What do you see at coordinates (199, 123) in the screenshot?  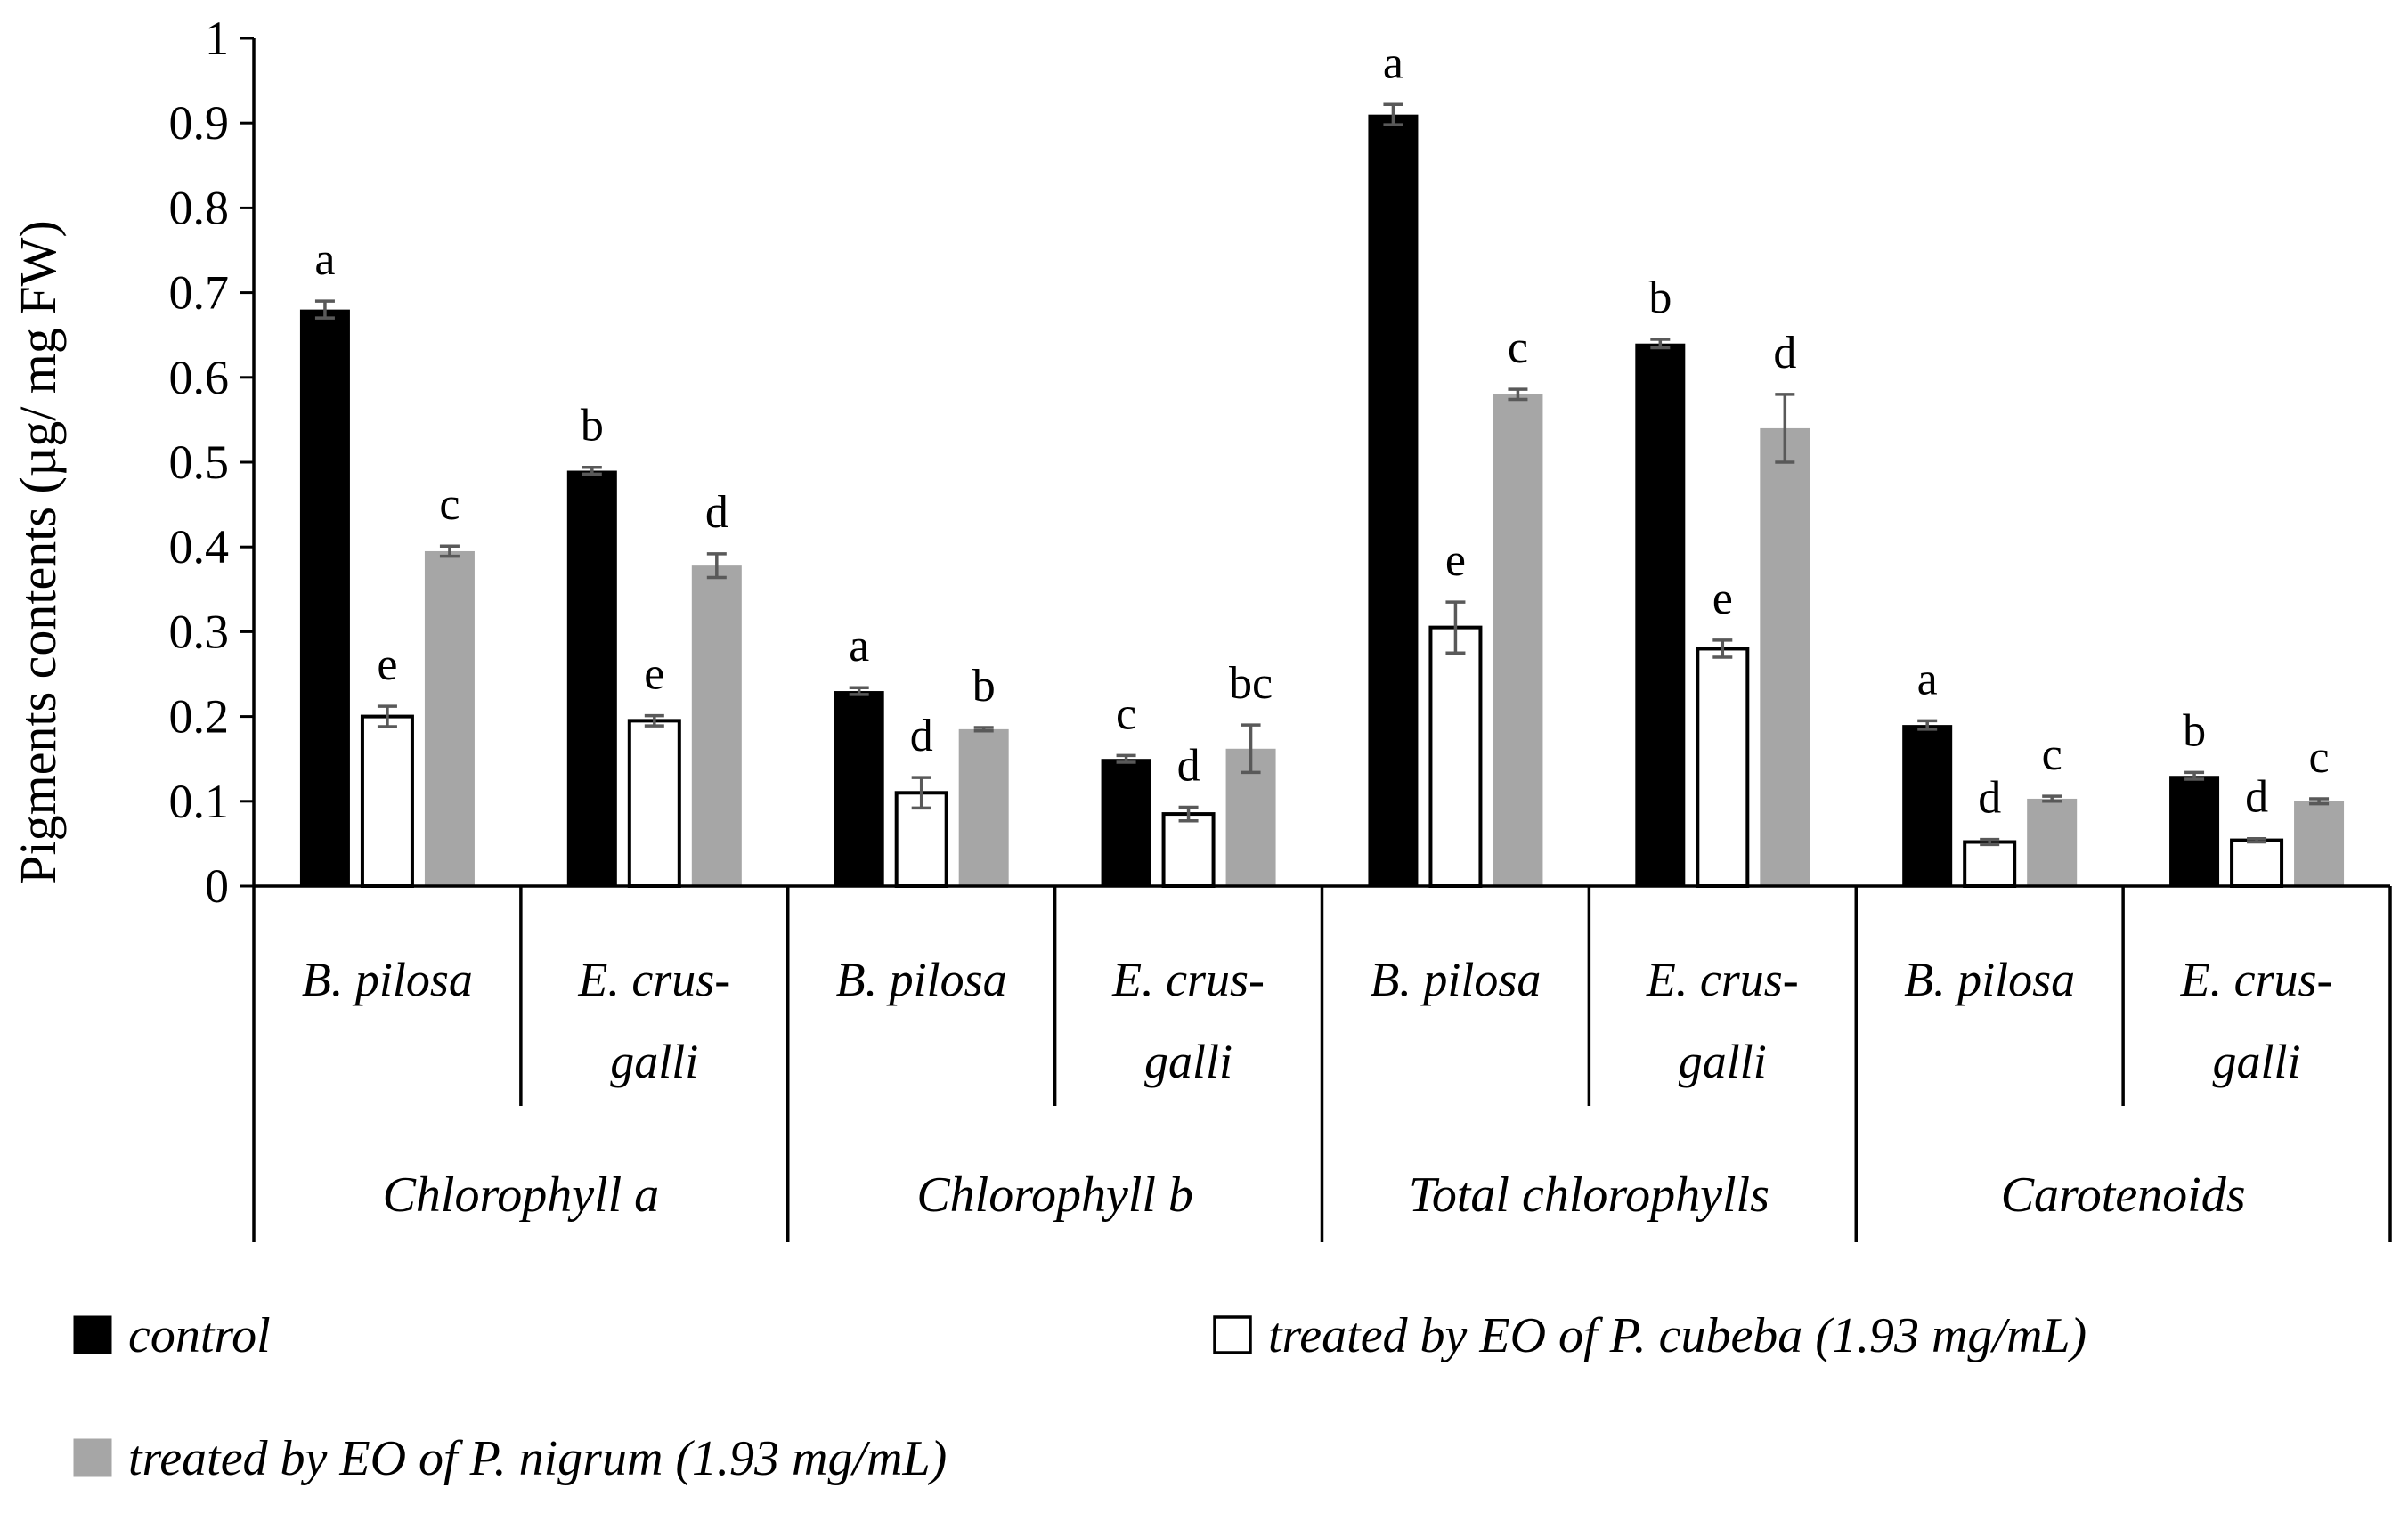 I see `y-tick-label: 0.9` at bounding box center [199, 123].